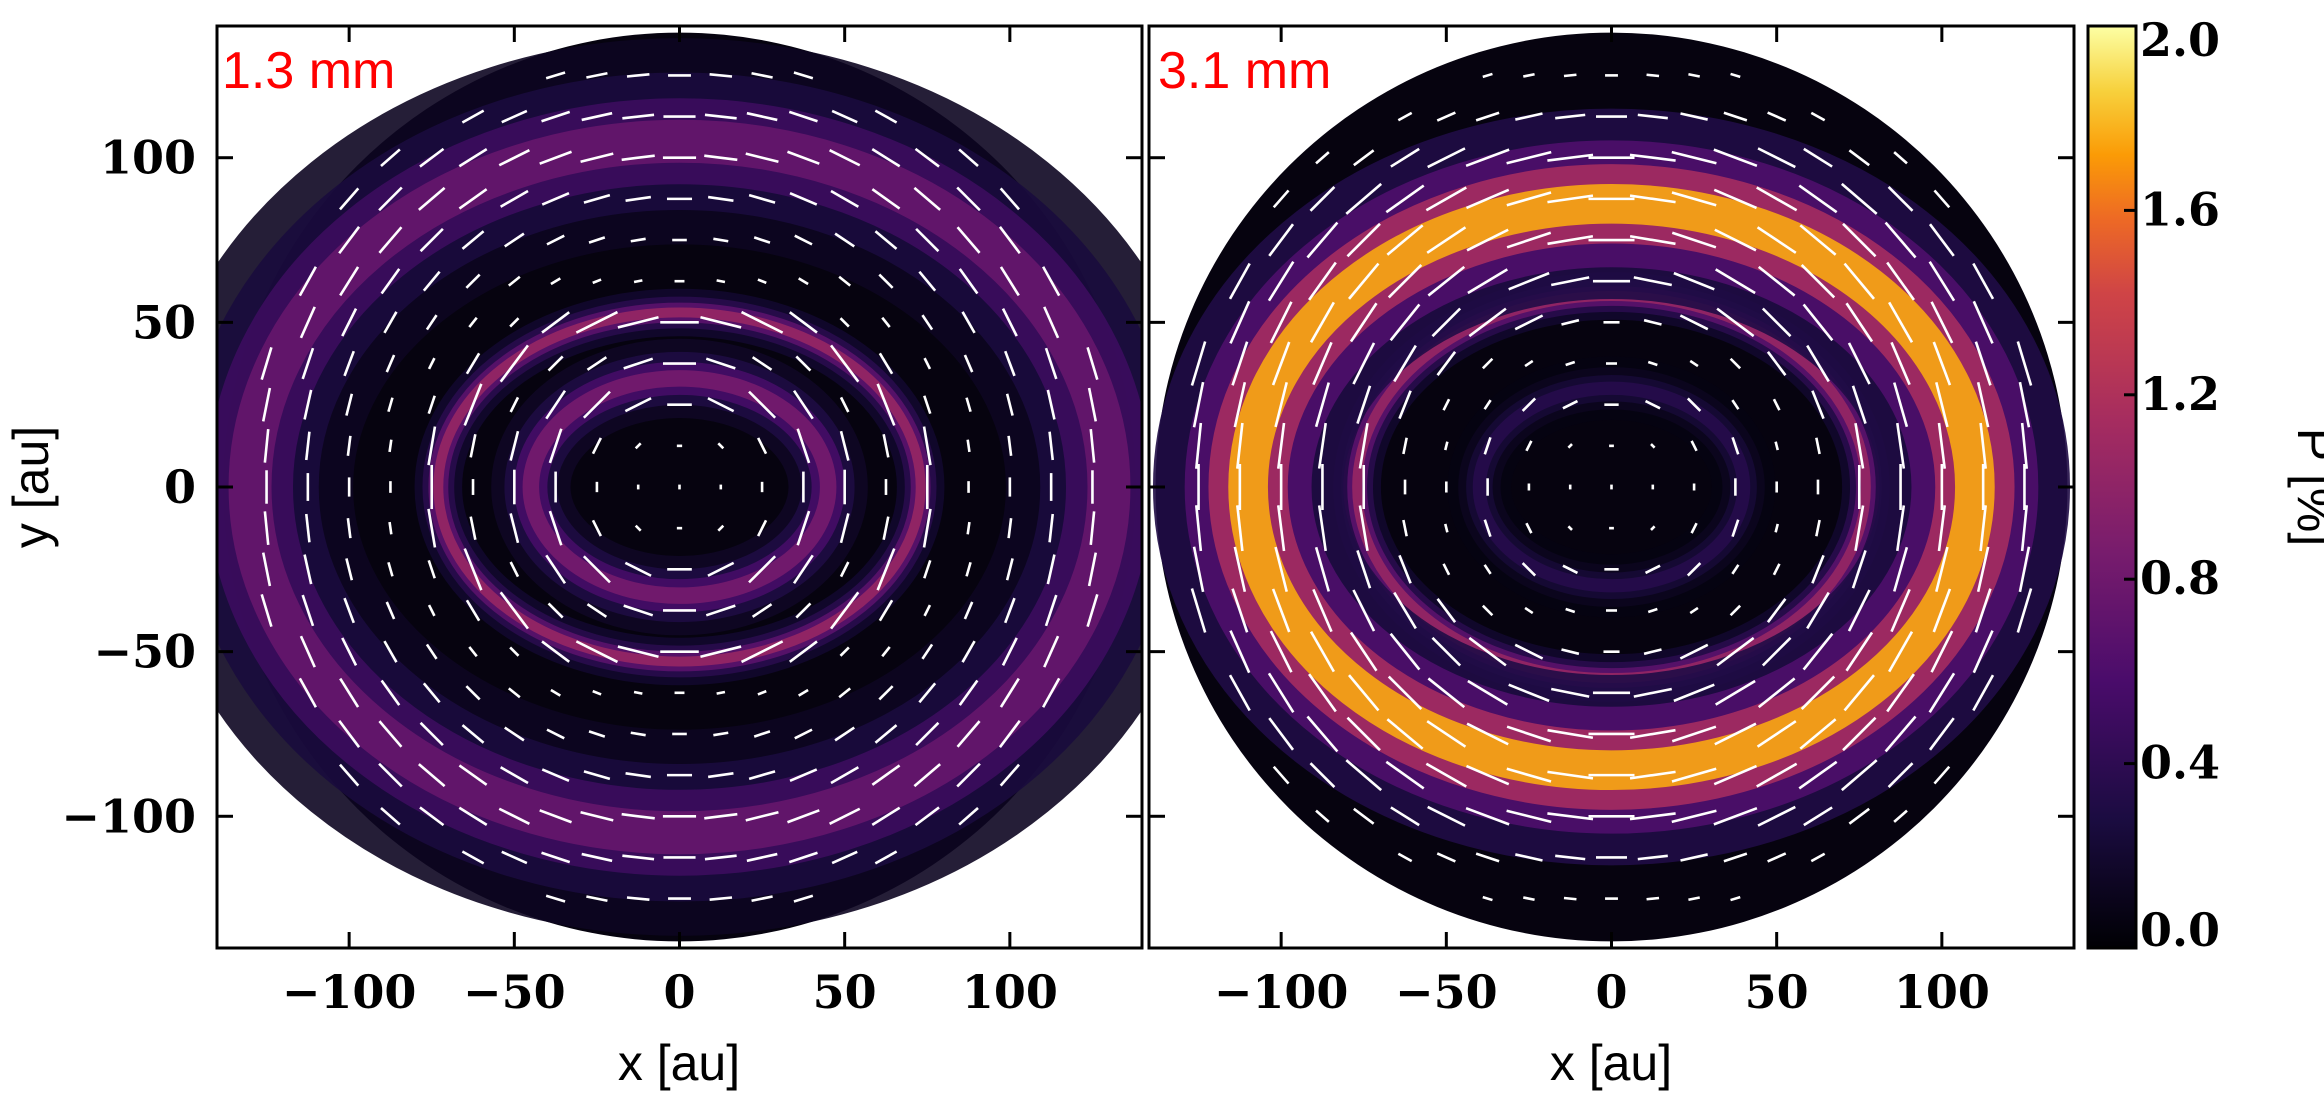 This screenshot has height=1096, width=2324. Describe the element at coordinates (2180, 394) in the screenshot. I see `colorbar-tick-label: 1.2` at that location.